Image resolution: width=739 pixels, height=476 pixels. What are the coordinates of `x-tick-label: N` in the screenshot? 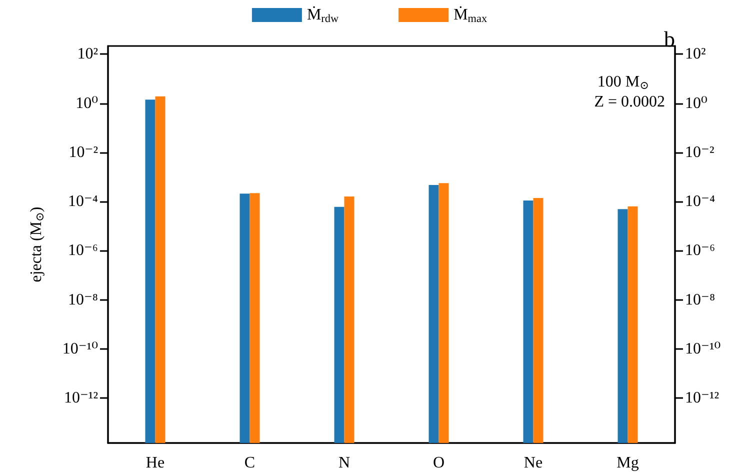 It's located at (344, 463).